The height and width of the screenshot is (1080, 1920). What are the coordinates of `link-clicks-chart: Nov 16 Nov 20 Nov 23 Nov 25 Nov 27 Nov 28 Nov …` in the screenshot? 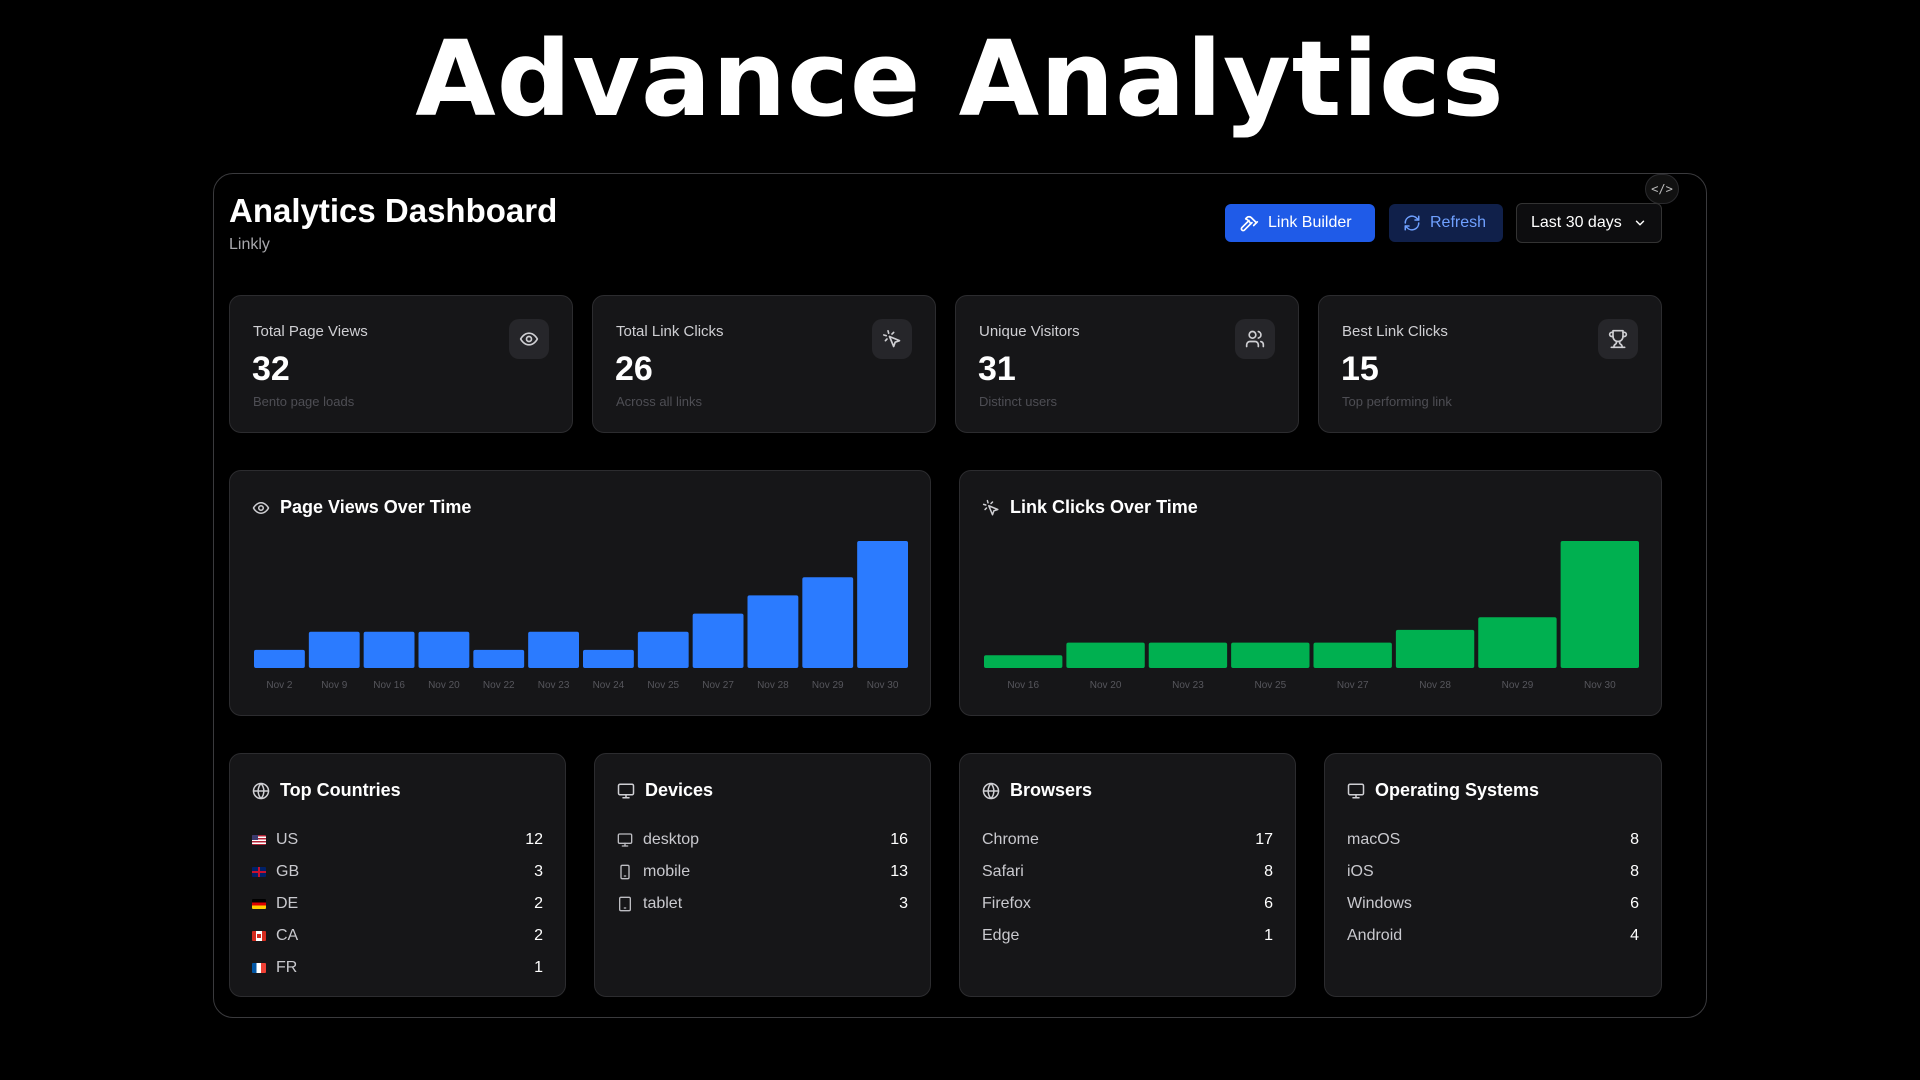 It's located at (1311, 616).